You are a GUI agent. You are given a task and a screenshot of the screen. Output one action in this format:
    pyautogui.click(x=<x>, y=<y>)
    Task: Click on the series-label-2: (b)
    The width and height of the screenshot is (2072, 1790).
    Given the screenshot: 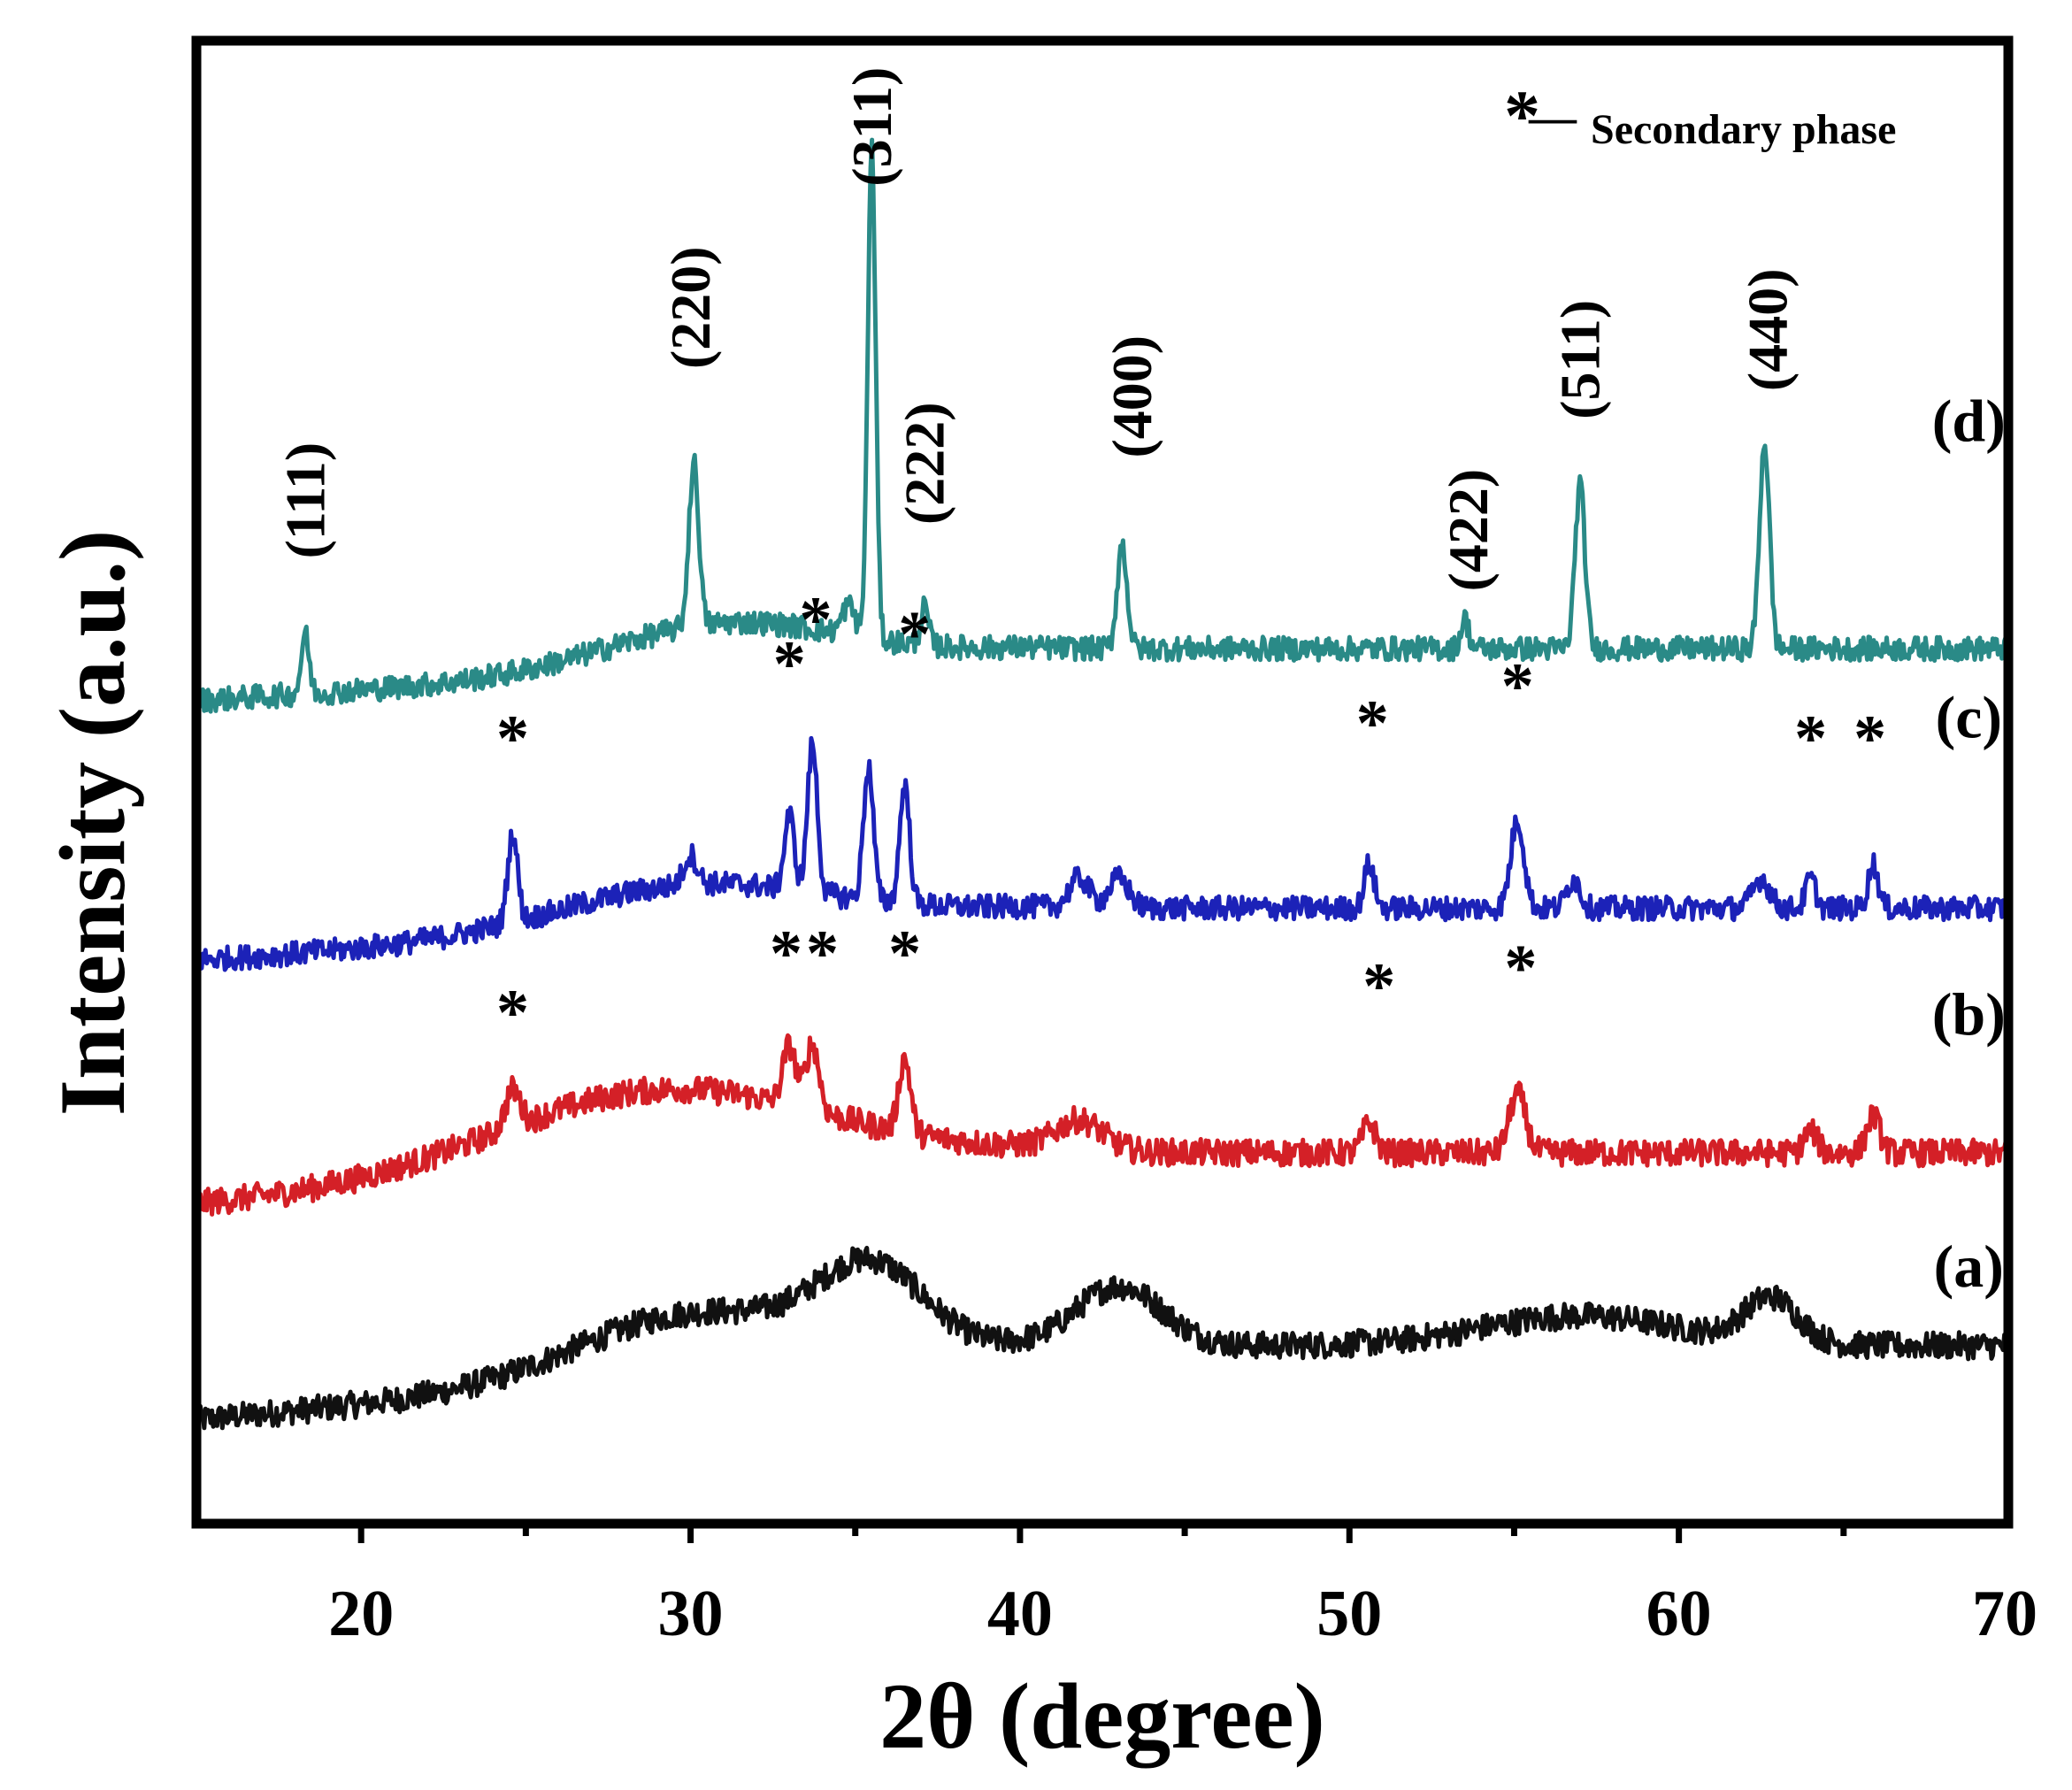 What is the action you would take?
    pyautogui.click(x=1969, y=1014)
    